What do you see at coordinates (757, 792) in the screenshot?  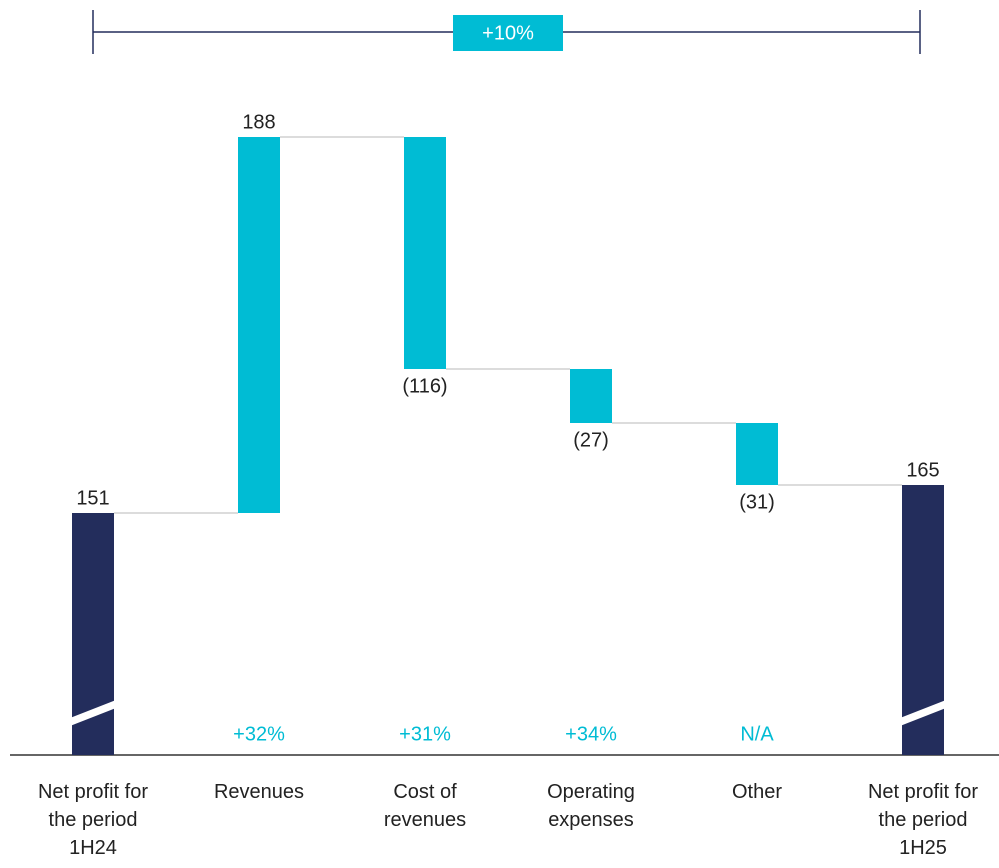 I see `category-label: Other` at bounding box center [757, 792].